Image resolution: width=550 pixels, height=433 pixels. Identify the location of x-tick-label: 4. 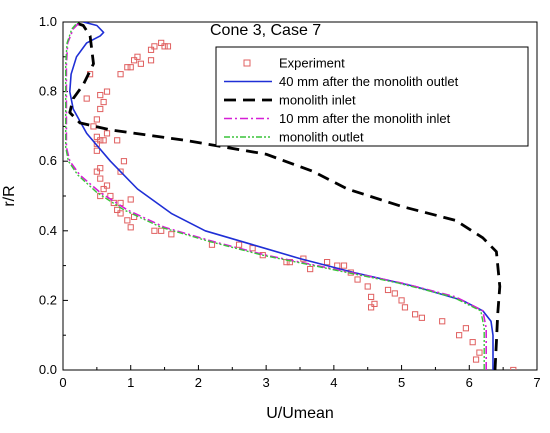
(333, 382).